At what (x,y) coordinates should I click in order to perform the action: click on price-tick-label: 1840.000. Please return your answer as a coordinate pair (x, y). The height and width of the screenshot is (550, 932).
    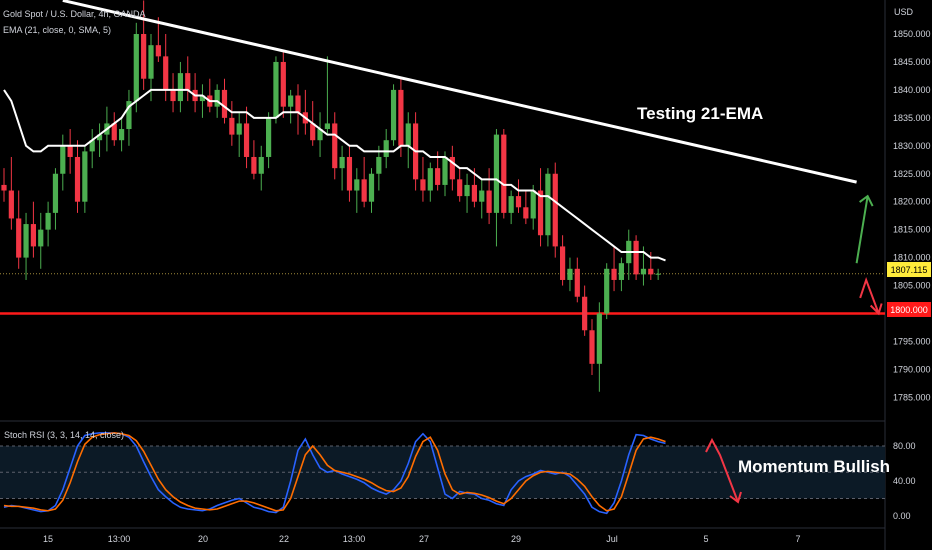
    Looking at the image, I should click on (912, 90).